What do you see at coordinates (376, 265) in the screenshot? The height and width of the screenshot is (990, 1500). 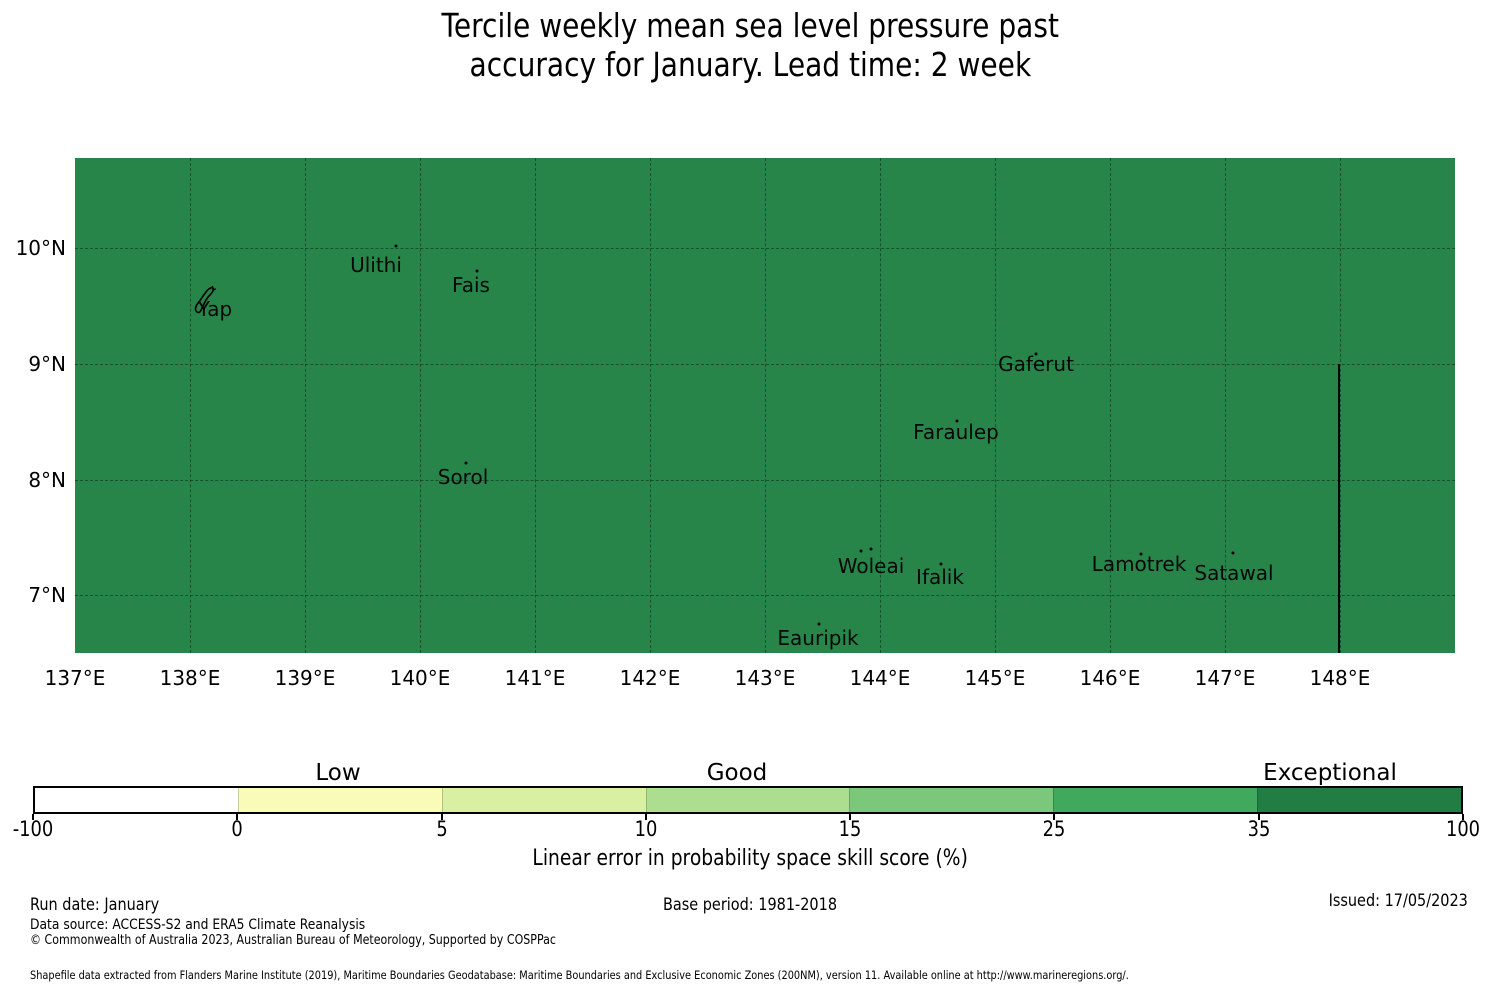 I see `island-label-ulithi: Ulithi` at bounding box center [376, 265].